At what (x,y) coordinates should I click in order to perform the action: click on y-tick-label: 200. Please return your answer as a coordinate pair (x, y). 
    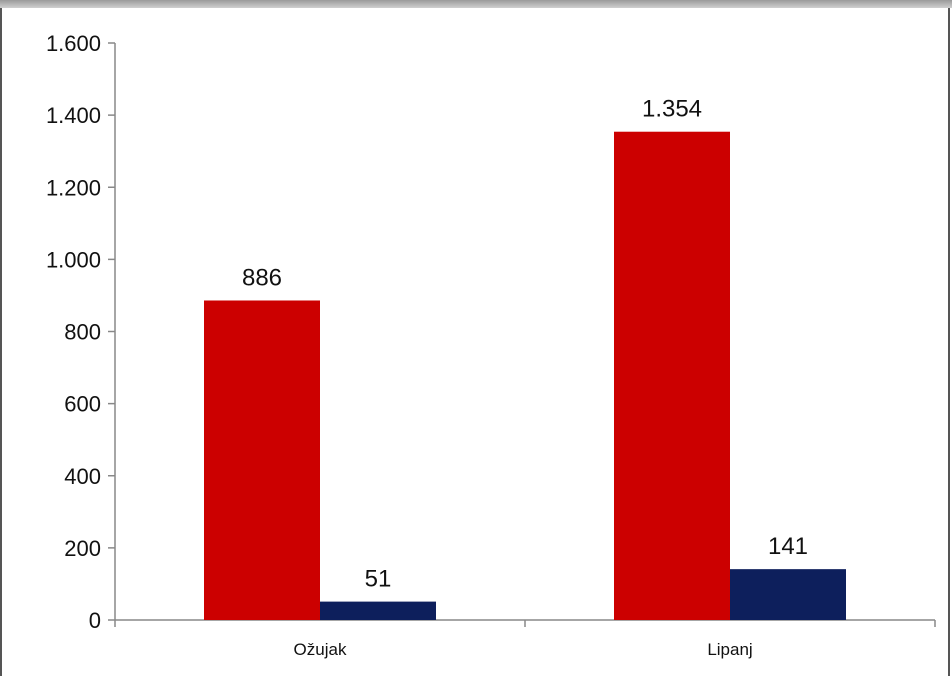
    Looking at the image, I should click on (82, 548).